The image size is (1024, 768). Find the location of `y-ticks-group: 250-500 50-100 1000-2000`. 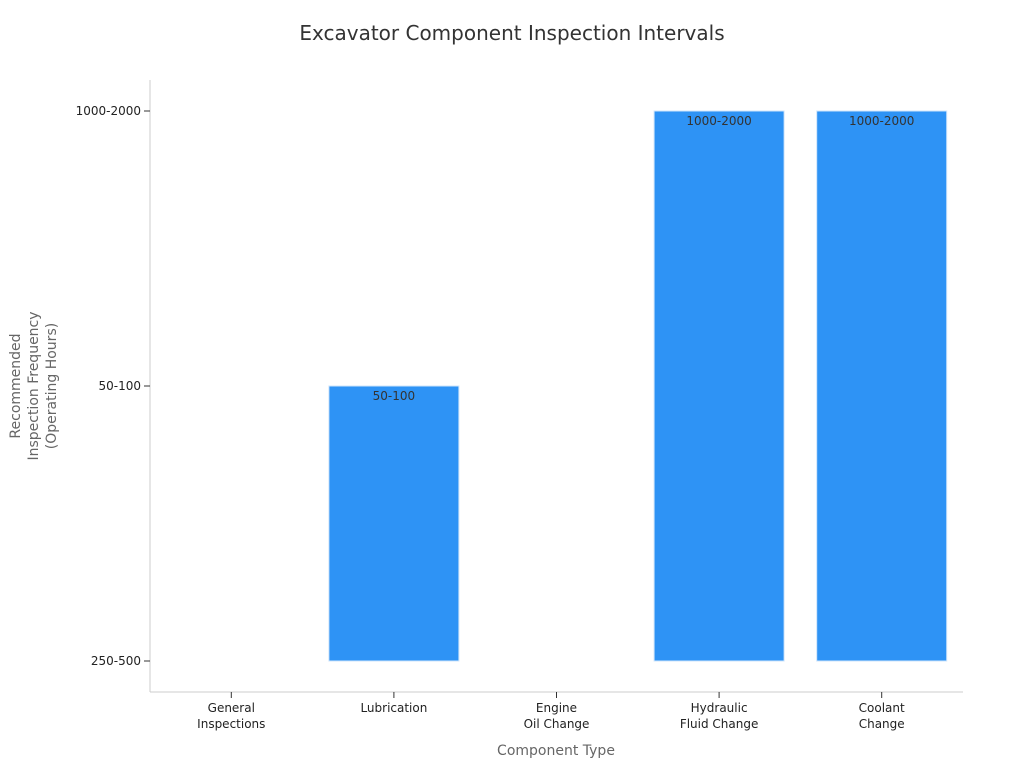

y-ticks-group: 250-500 50-100 1000-2000 is located at coordinates (113, 386).